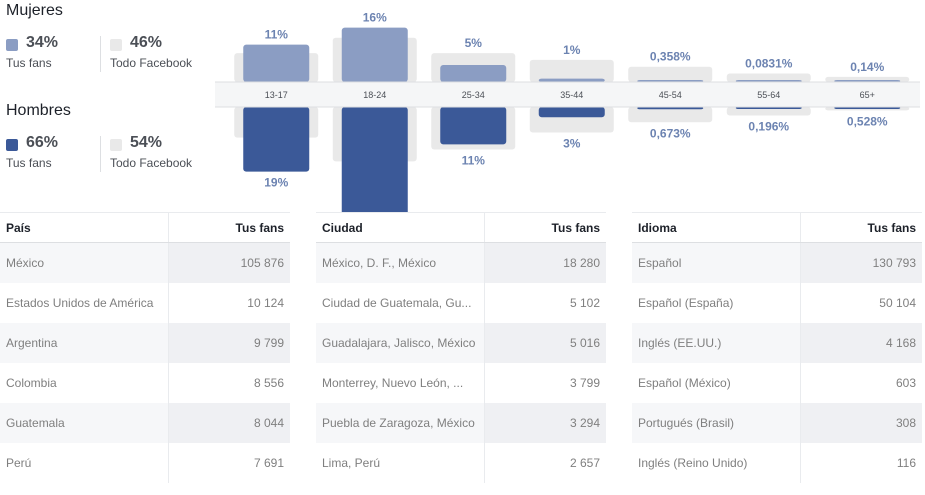 Image resolution: width=925 pixels, height=495 pixels. Describe the element at coordinates (351, 463) in the screenshot. I see `row-name: Lima, Perú` at that location.